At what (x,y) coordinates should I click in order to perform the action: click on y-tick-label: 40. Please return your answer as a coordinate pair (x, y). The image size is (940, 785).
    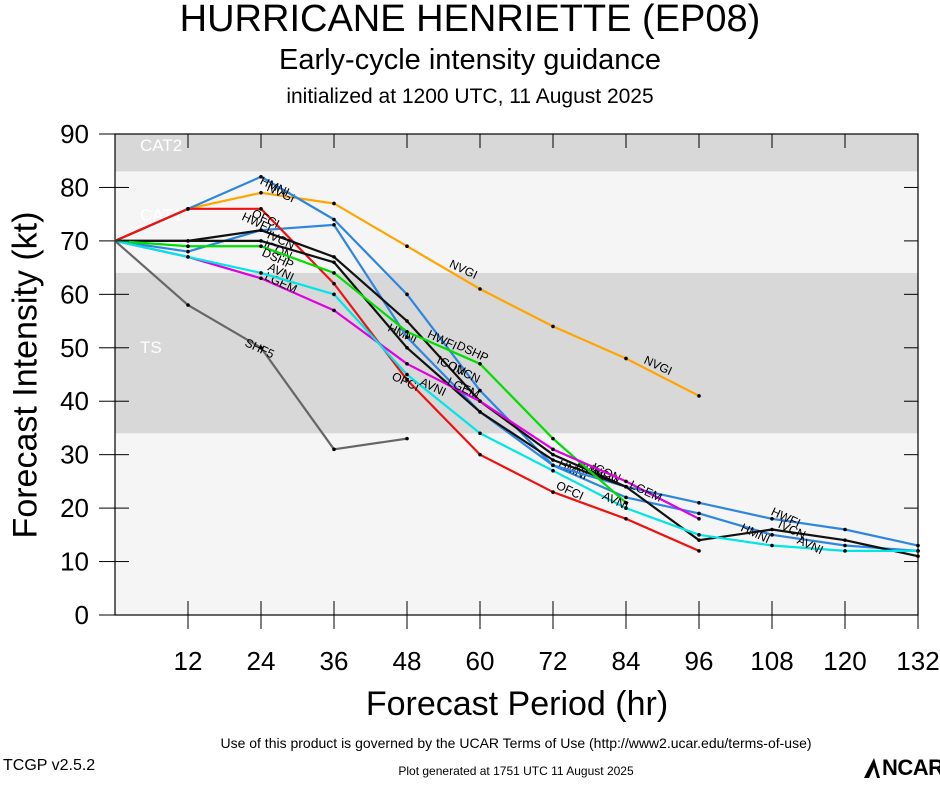
    Looking at the image, I should click on (74, 401).